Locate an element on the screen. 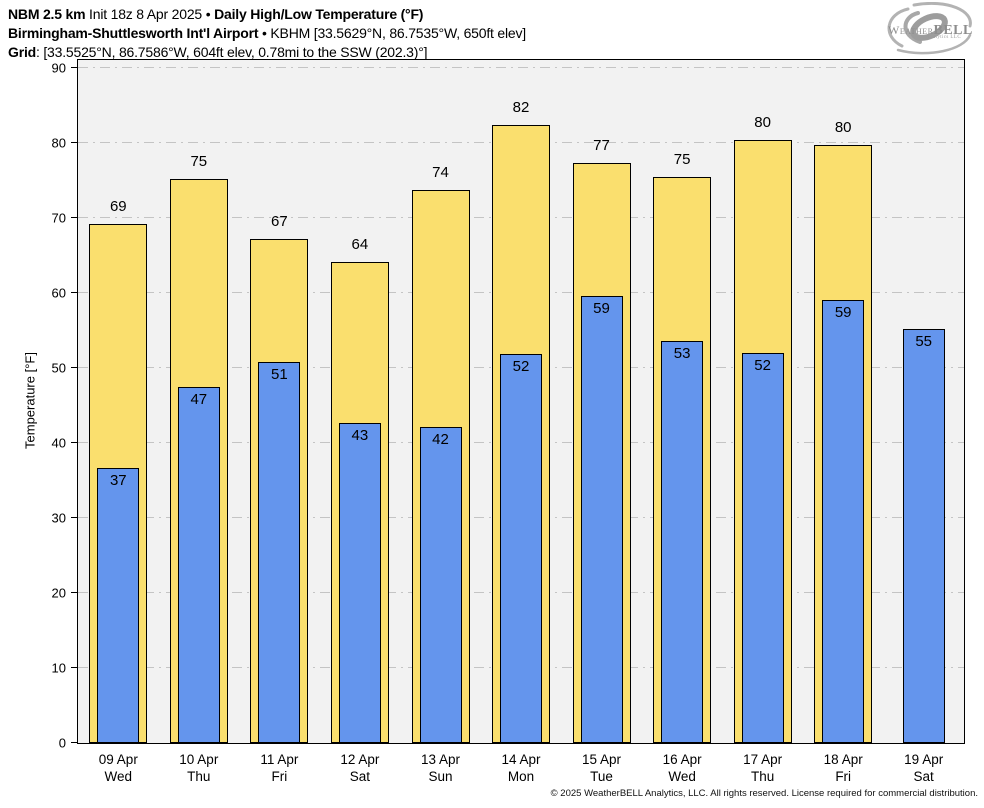  x-tick-label: 10 Apr Thu is located at coordinates (199, 768).